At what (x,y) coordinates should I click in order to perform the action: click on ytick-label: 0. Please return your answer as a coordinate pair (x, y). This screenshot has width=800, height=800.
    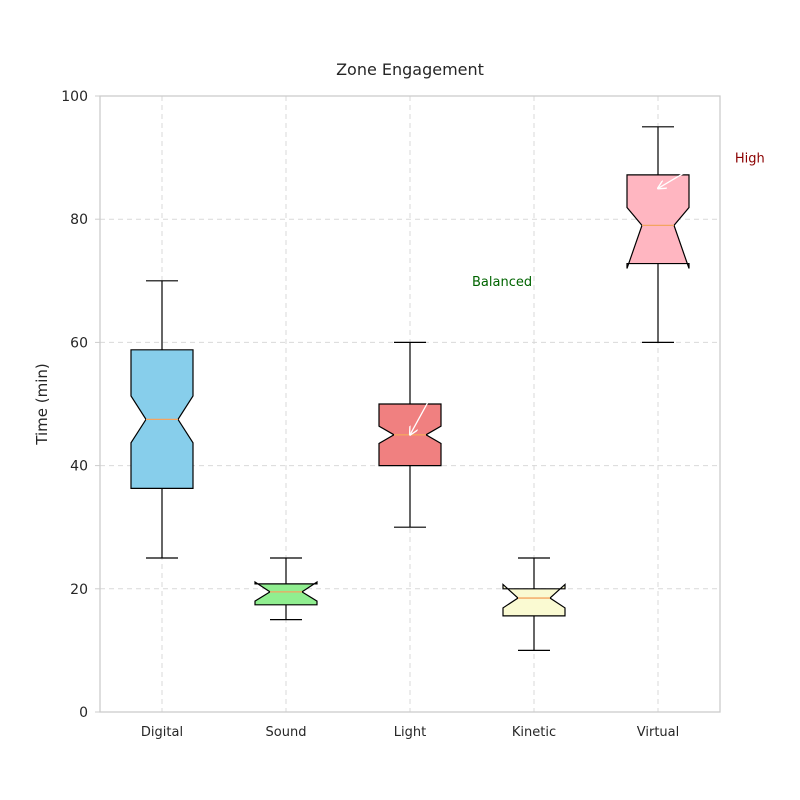
    Looking at the image, I should click on (83, 713).